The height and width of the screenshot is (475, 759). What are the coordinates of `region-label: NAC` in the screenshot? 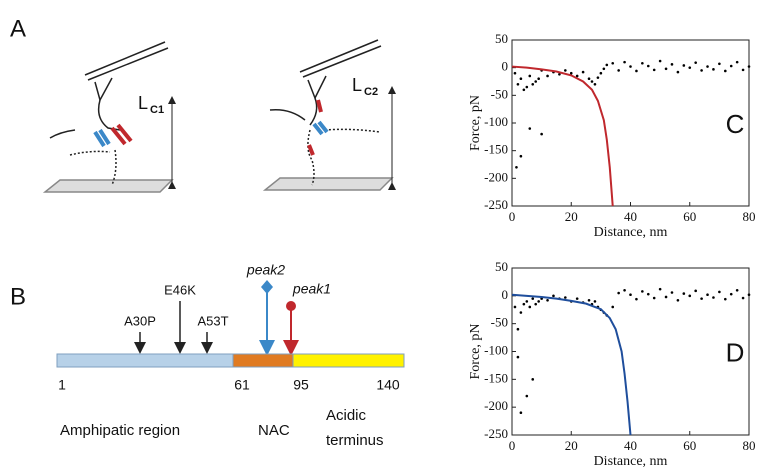 It's located at (274, 430).